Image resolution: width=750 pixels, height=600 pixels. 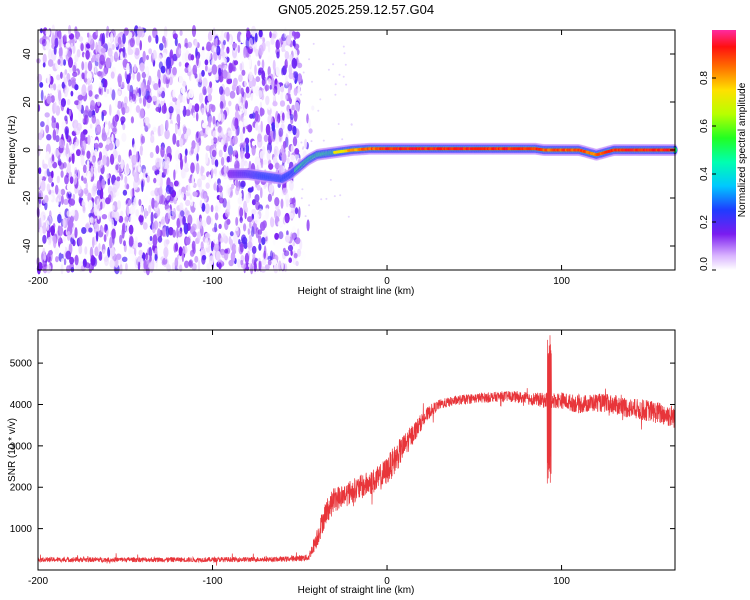 I want to click on y-tick-label: 2000, so click(x=21, y=488).